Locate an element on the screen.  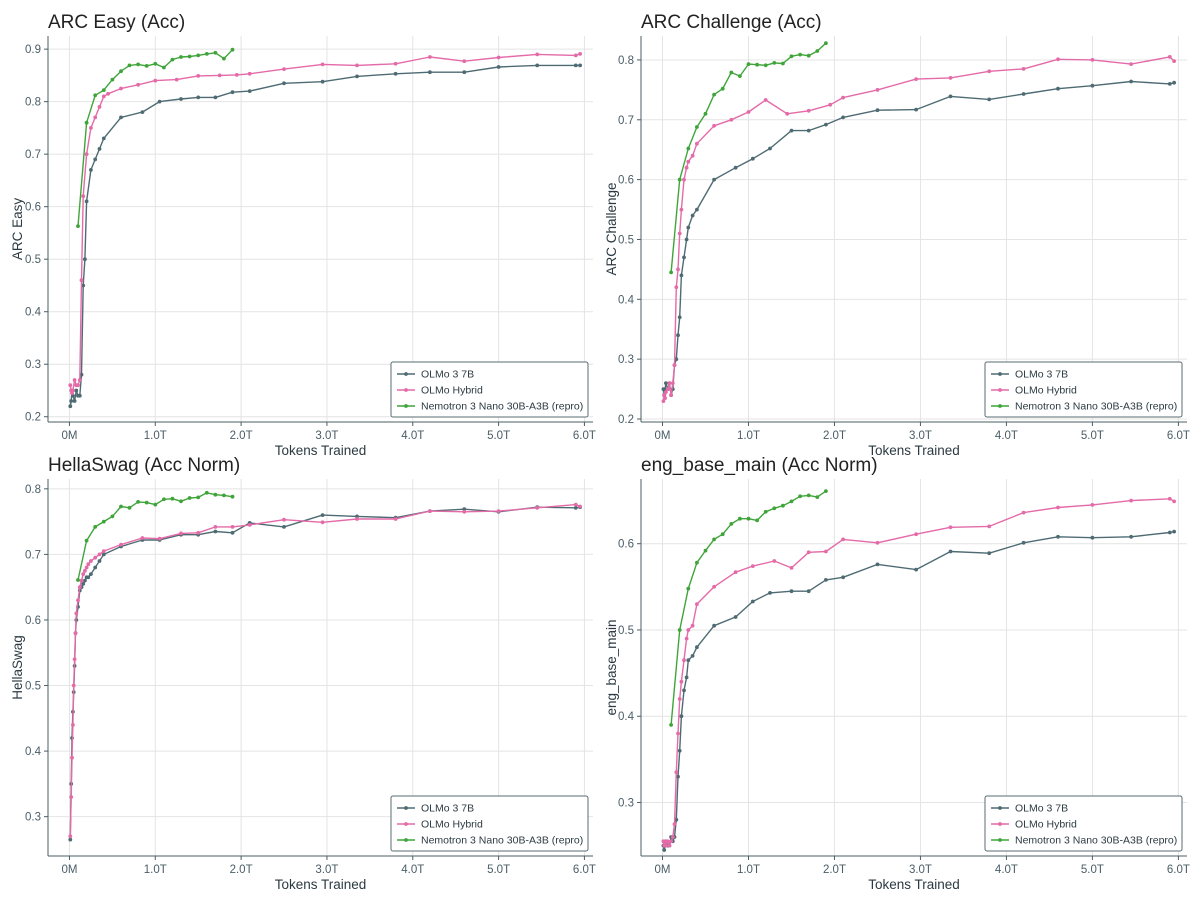
x-tick-label: 5.0T is located at coordinates (498, 436).